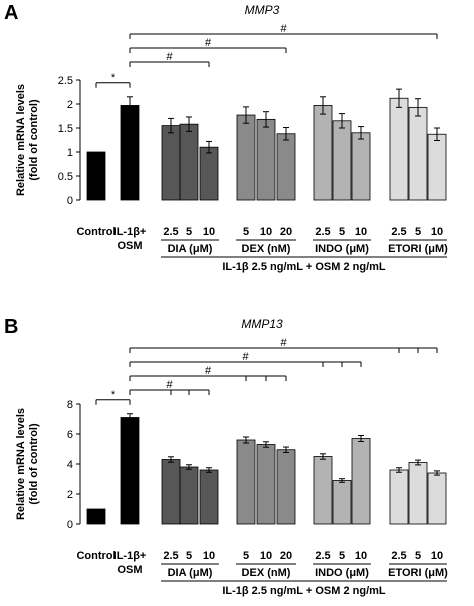 The height and width of the screenshot is (606, 474). Describe the element at coordinates (70, 405) in the screenshot. I see `y-tick-label: 8` at that location.